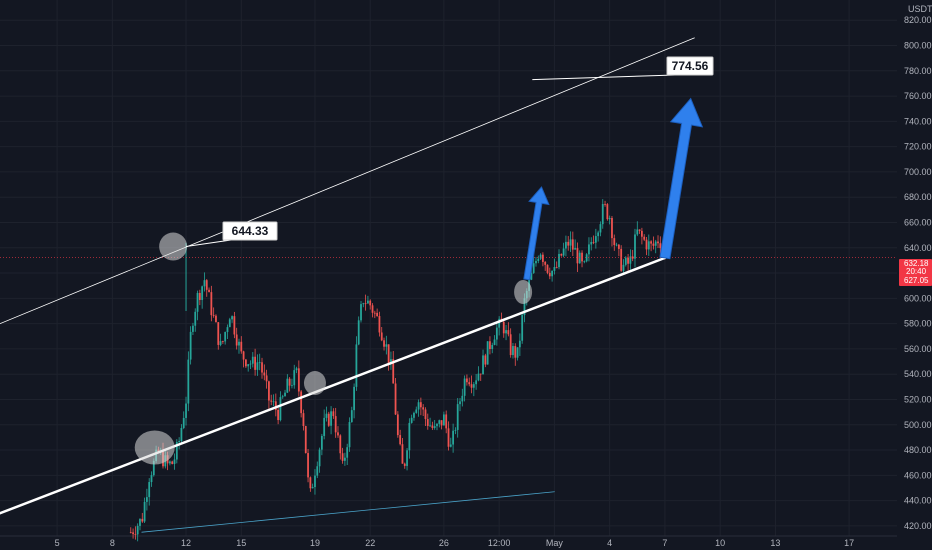 Image resolution: width=932 pixels, height=550 pixels. What do you see at coordinates (681, 178) in the screenshot?
I see `large-up-arrow` at bounding box center [681, 178].